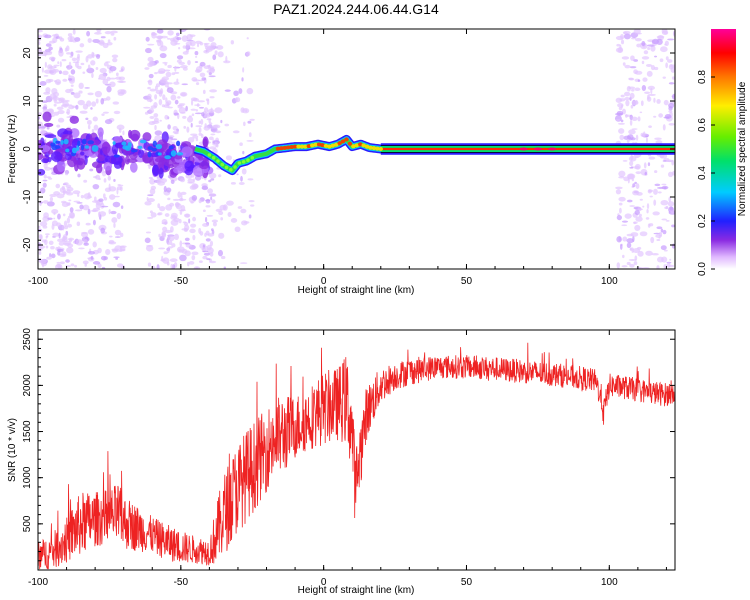  Describe the element at coordinates (181, 582) in the screenshot. I see `snr-xtick-label: -50` at that location.